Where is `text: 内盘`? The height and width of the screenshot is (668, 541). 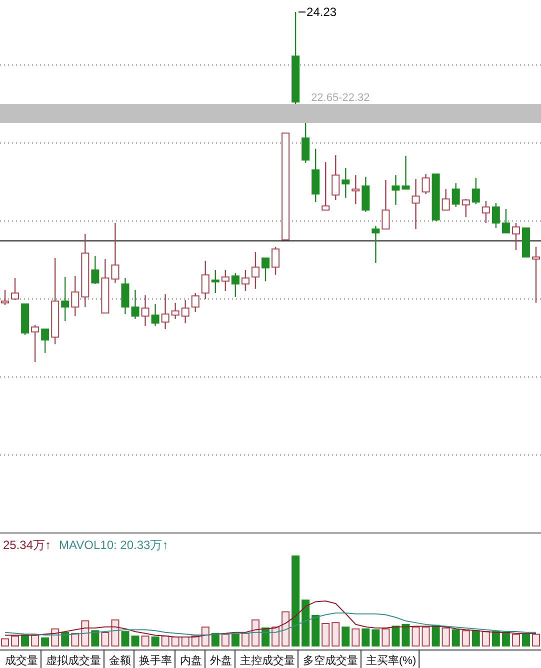 text: 内盘 is located at coordinates (191, 660).